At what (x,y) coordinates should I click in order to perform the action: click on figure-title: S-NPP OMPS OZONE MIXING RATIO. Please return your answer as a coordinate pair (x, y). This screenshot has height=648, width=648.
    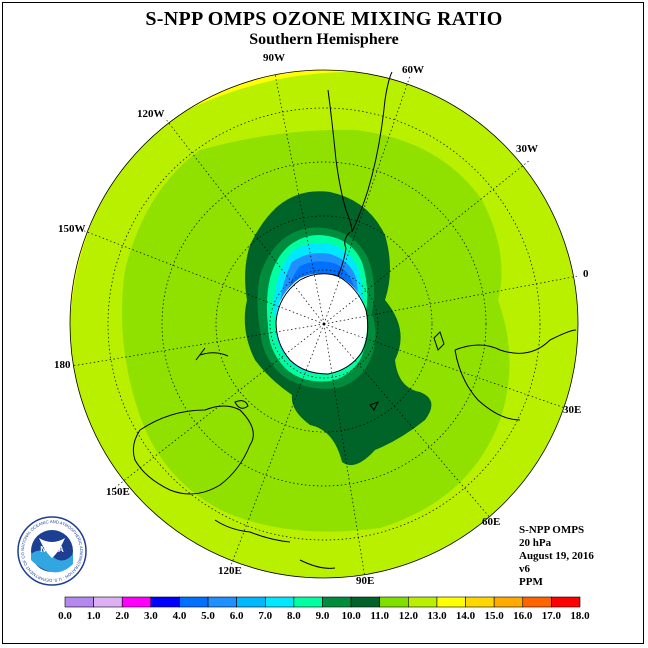
    Looking at the image, I should click on (324, 19).